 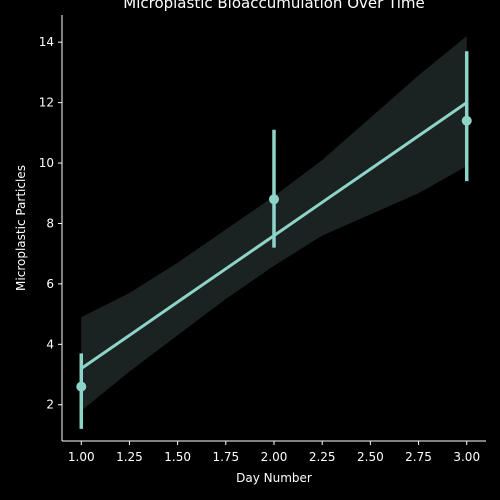 I want to click on y-tick-label: 10, so click(x=46, y=163).